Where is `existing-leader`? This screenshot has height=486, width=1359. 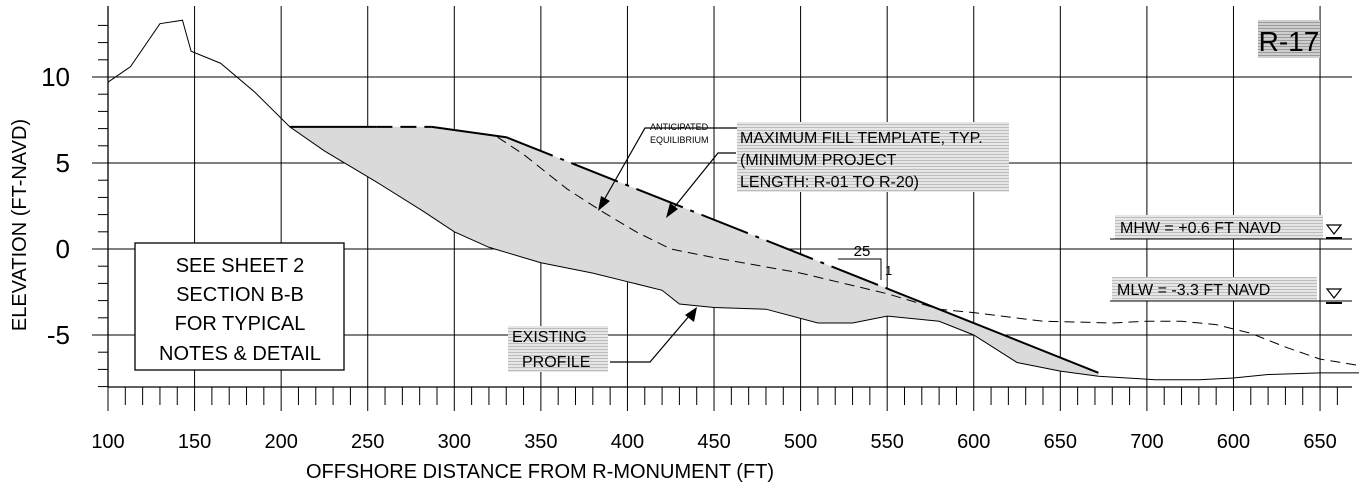
existing-leader is located at coordinates (650, 338).